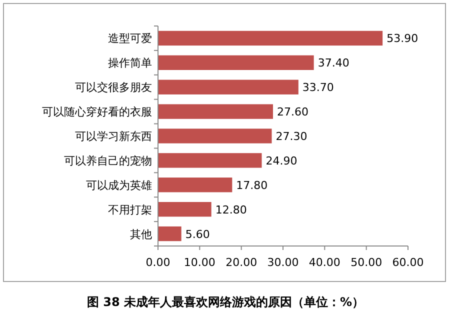  Describe the element at coordinates (119, 185) in the screenshot. I see `y-tick-label: 可以成为英雄` at that location.